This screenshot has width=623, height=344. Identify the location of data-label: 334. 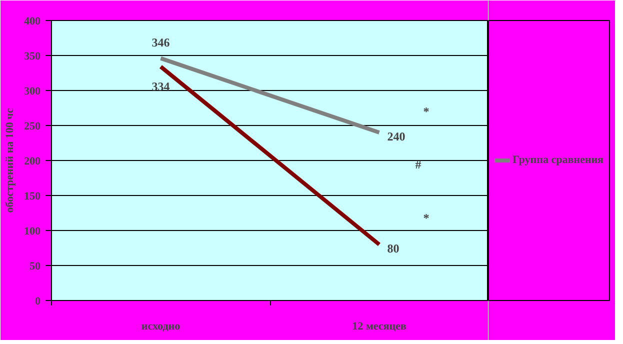
(161, 87).